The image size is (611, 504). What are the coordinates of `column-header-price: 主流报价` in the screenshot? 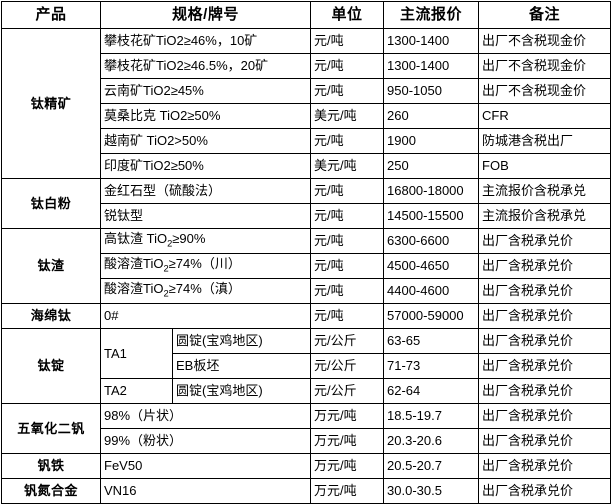 It's located at (431, 15).